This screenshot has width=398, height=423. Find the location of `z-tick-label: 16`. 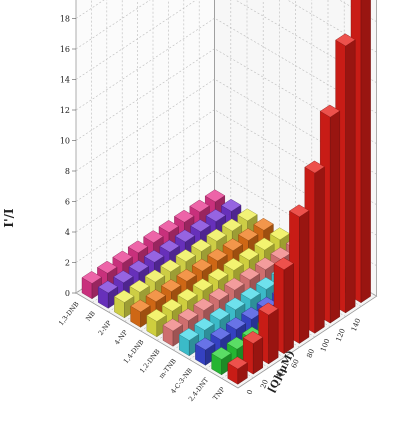

z-tick-label: 16 is located at coordinates (65, 49).